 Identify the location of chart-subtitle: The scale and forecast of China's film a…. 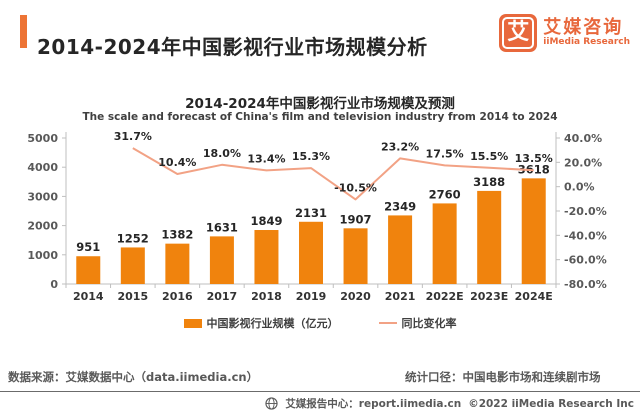
(320, 117).